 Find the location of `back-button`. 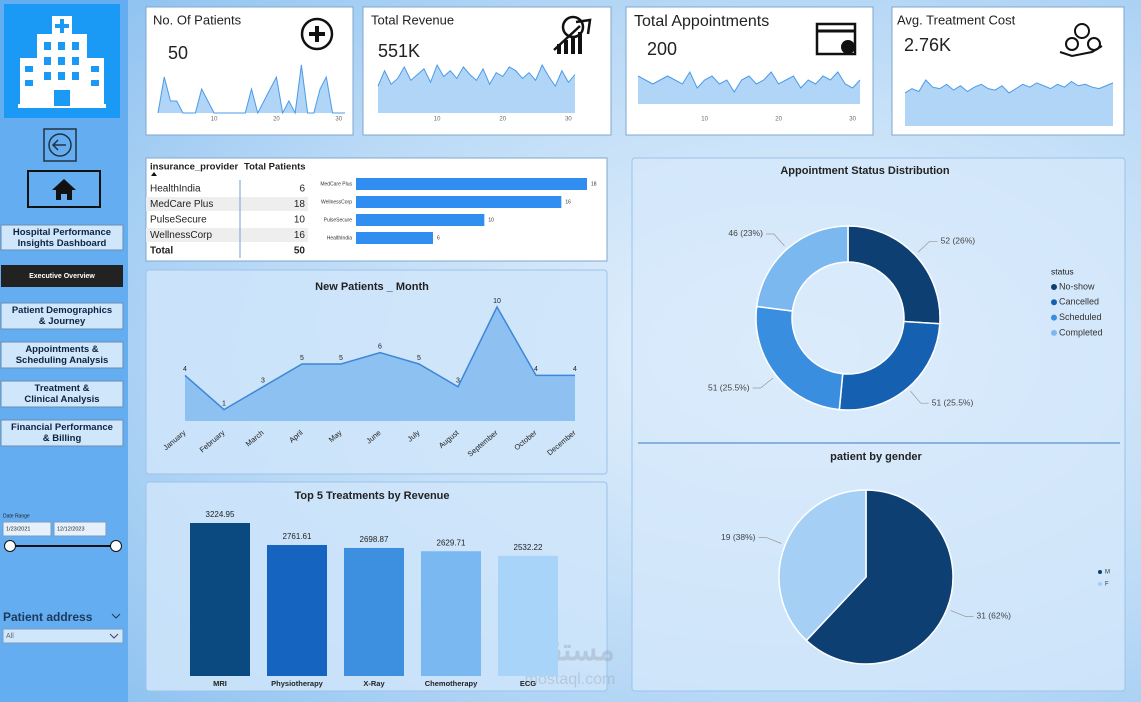

back-button is located at coordinates (60, 145).